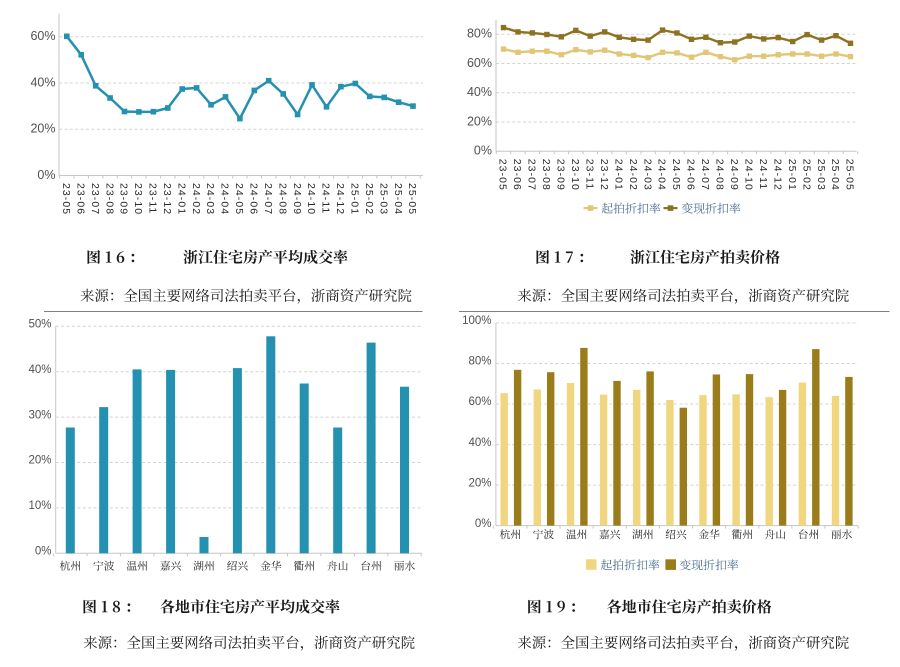 This screenshot has height=667, width=900. Describe the element at coordinates (476, 321) in the screenshot. I see `svg-text: 100%` at that location.